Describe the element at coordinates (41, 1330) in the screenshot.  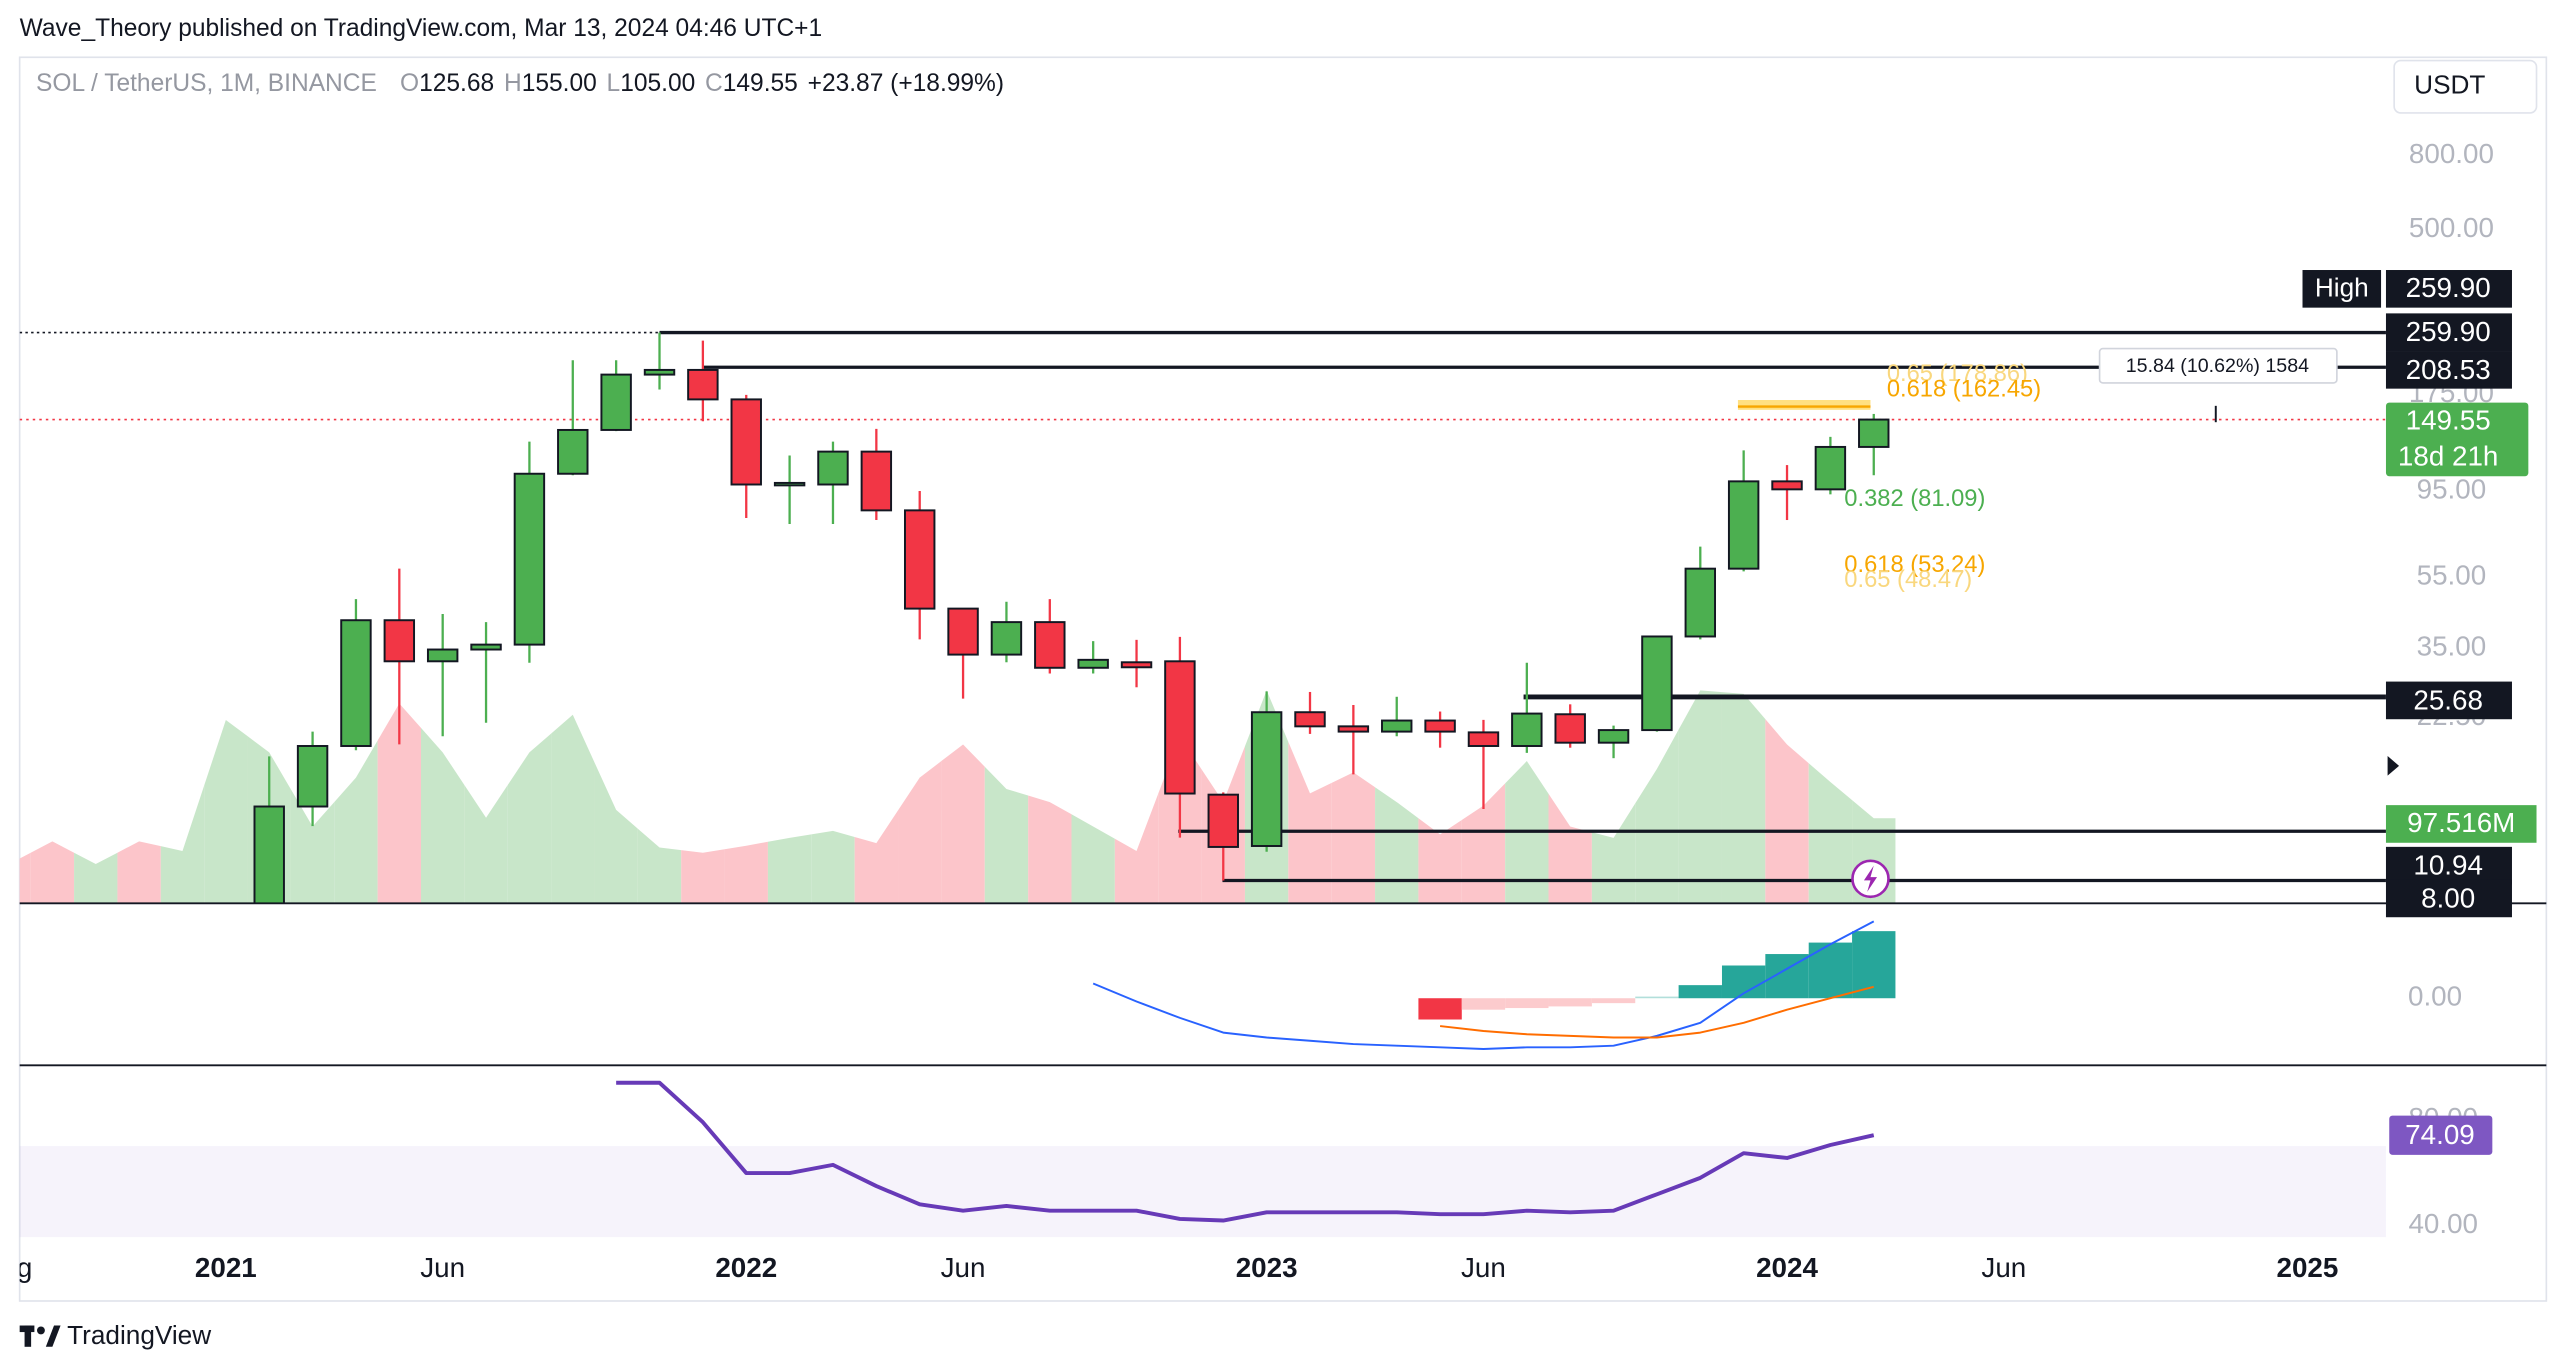
I see `logo-part` at that location.